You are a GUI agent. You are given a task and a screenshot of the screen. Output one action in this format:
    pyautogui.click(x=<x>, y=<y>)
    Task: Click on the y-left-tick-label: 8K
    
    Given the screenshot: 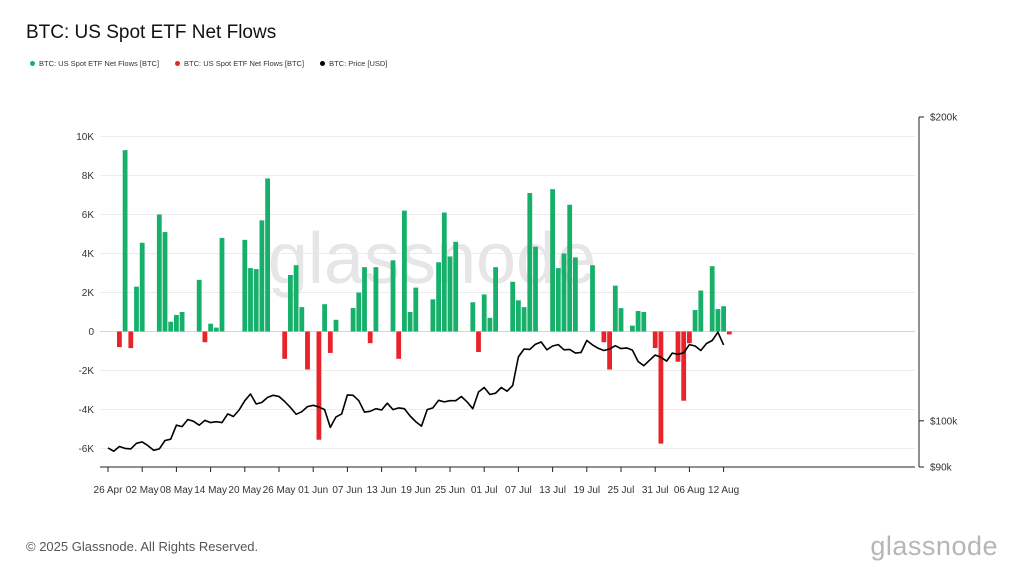 What is the action you would take?
    pyautogui.click(x=88, y=176)
    